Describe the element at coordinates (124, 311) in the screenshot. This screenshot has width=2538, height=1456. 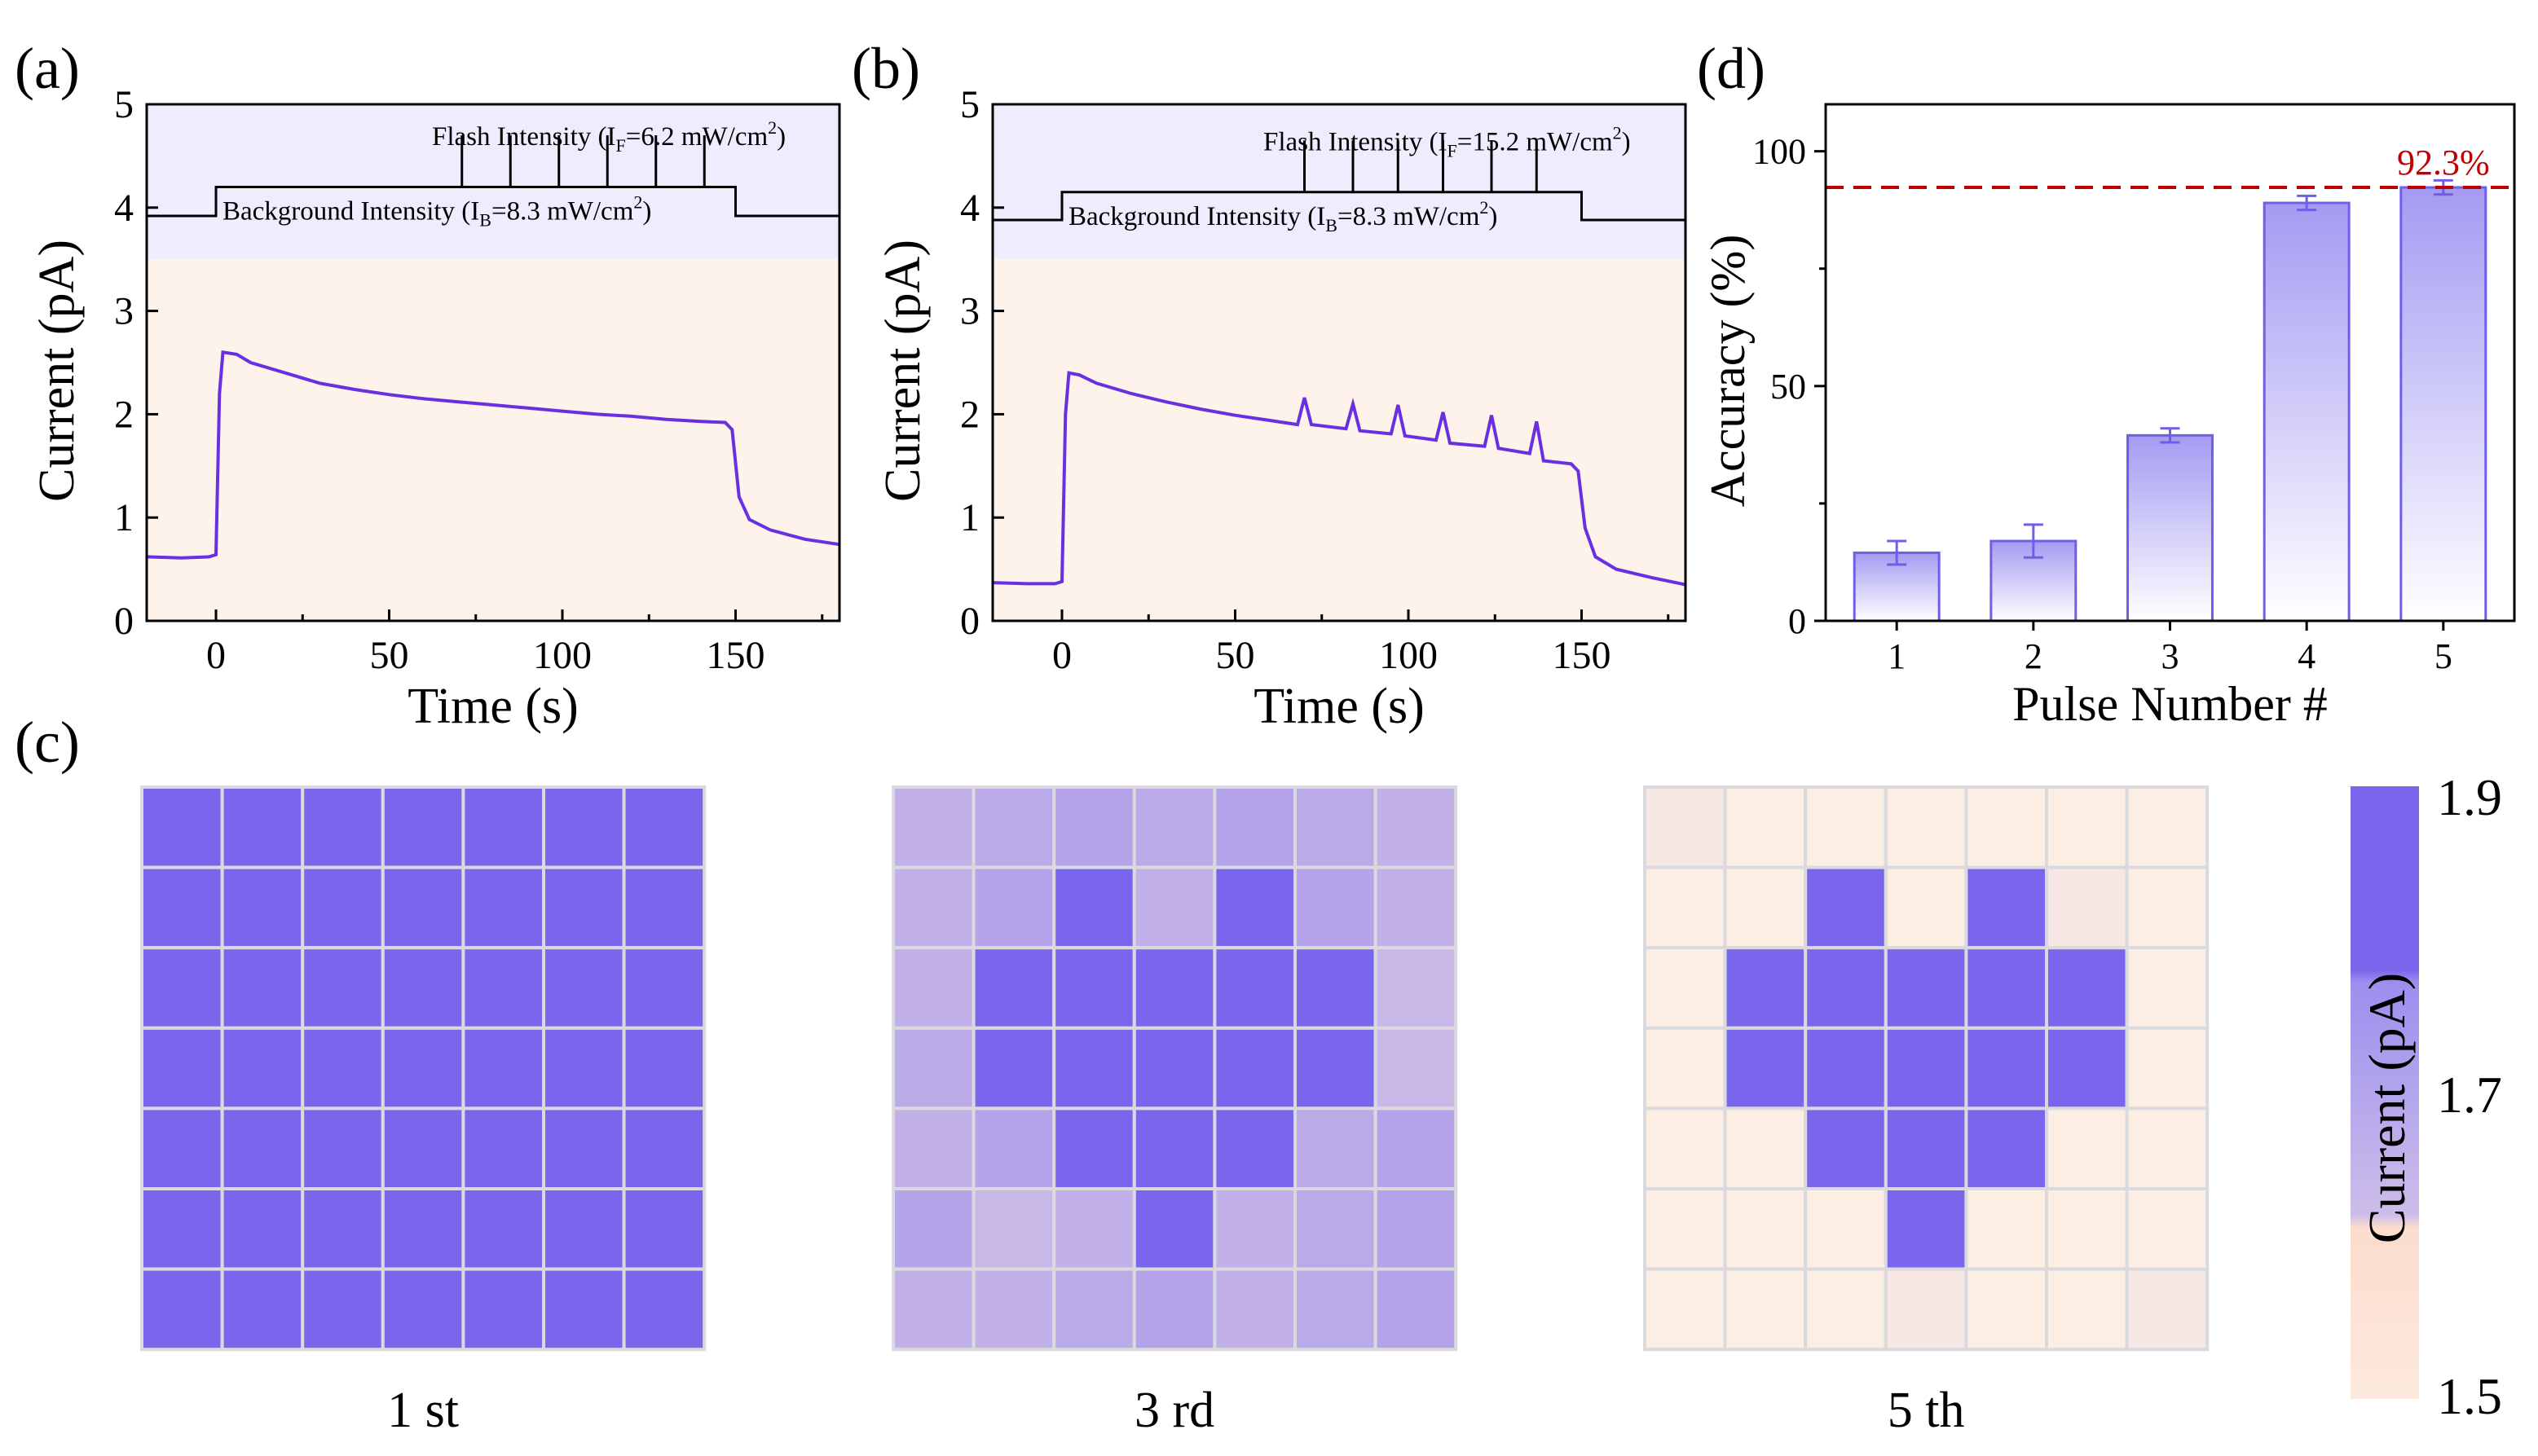
I see `y-tick-label: 3` at that location.